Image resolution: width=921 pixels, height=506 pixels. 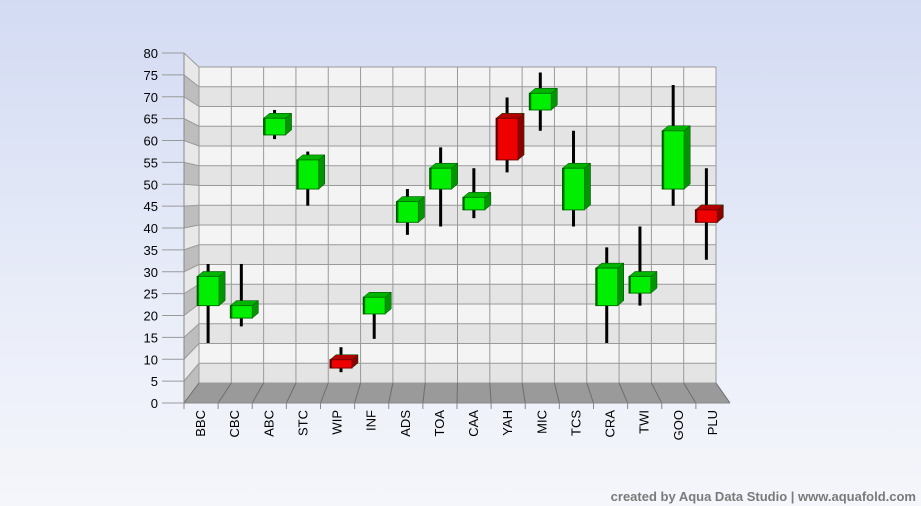 What do you see at coordinates (302, 423) in the screenshot?
I see `x-tick-label: STC` at bounding box center [302, 423].